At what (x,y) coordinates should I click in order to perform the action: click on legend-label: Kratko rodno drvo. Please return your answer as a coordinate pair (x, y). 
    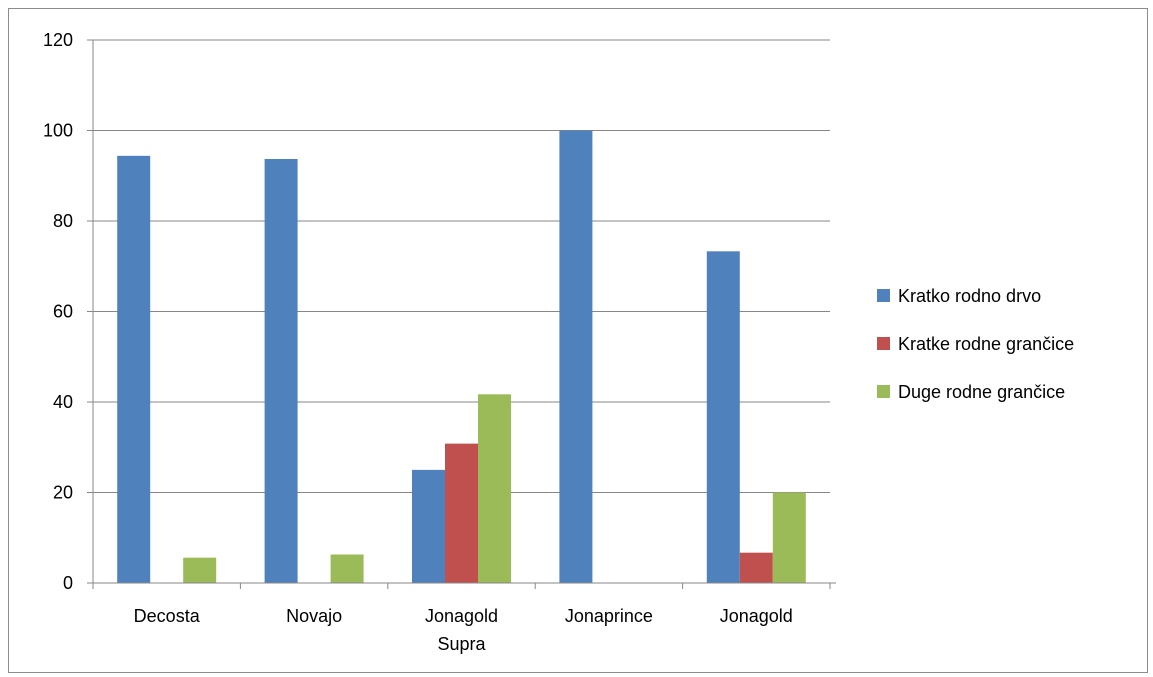
    Looking at the image, I should click on (969, 296).